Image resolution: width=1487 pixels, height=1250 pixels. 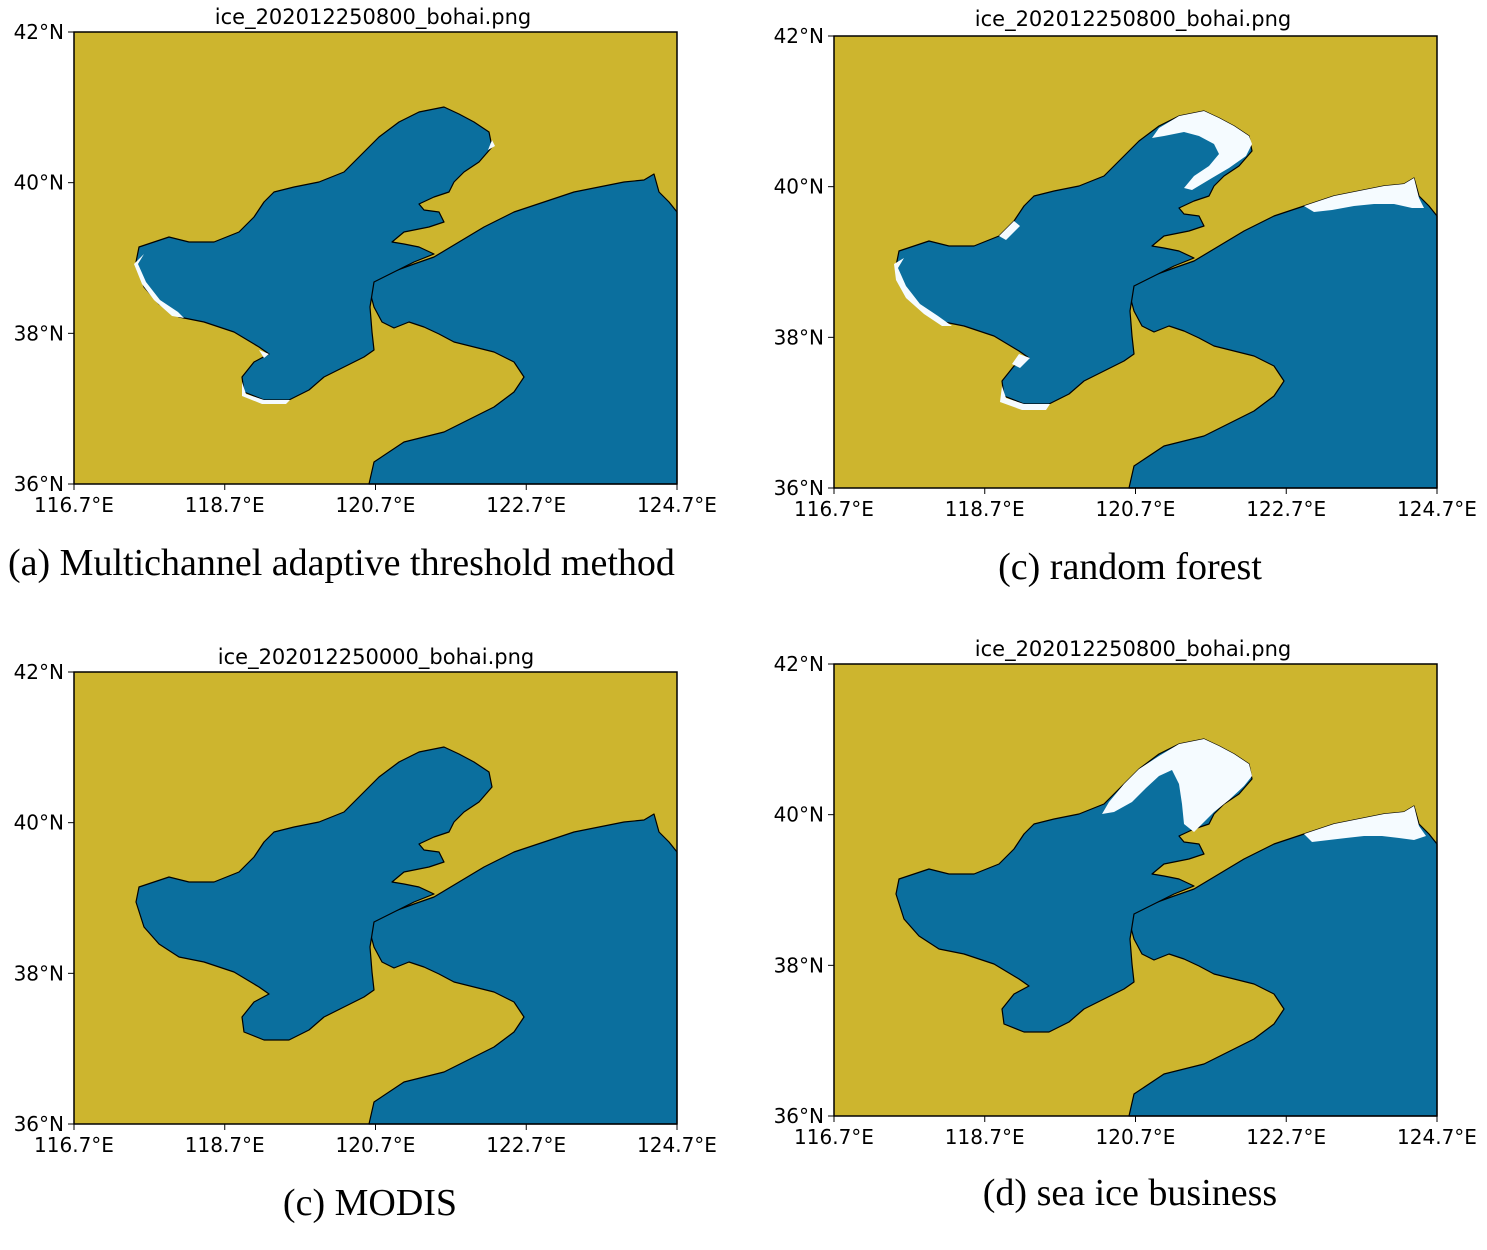 What do you see at coordinates (376, 657) in the screenshot?
I see `panel-title: ice_202012250000_bohai.png` at bounding box center [376, 657].